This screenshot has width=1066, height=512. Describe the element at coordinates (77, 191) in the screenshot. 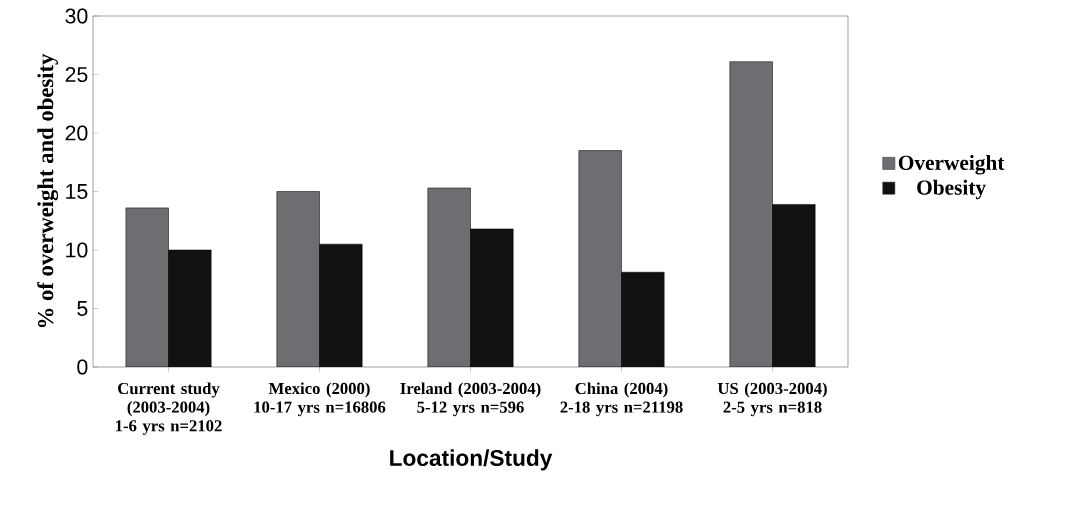

I see `y-tick-label: 15` at that location.